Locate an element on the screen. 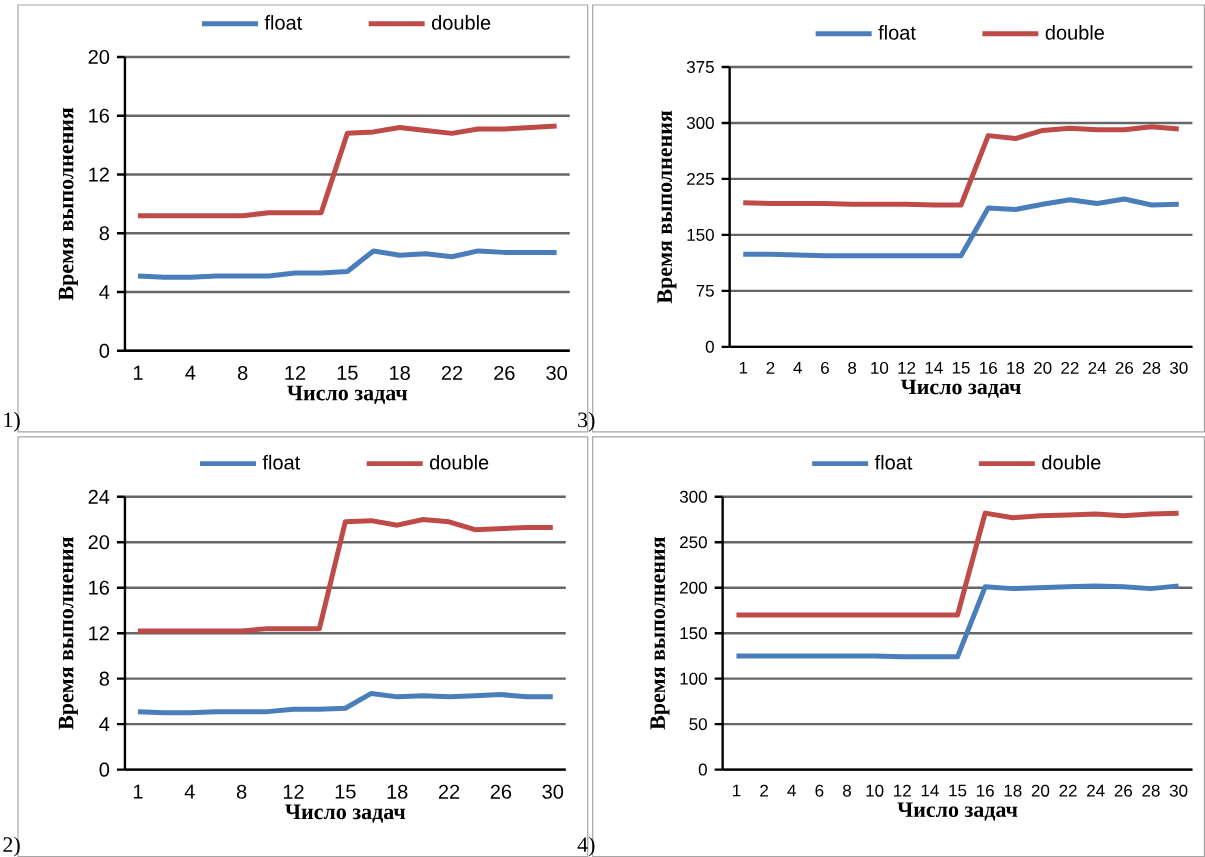  text: 1) is located at coordinates (12, 421).